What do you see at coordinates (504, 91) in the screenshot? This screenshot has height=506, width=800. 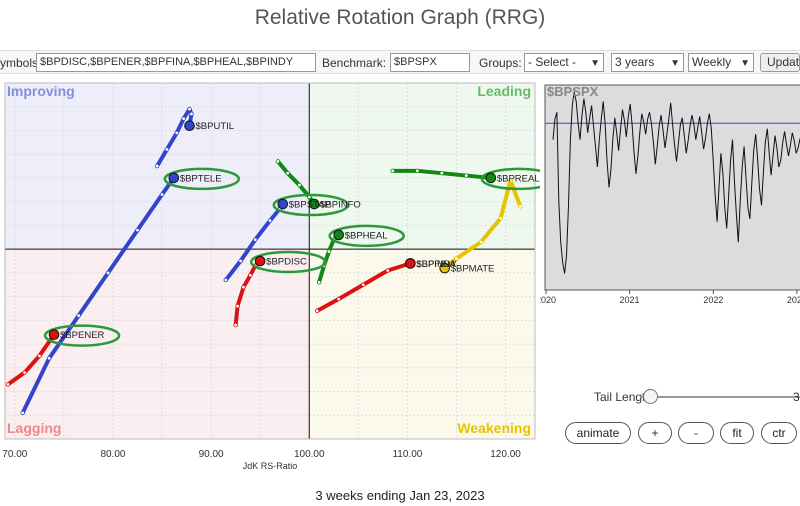 I see `quadrant-label-leading: Leading` at bounding box center [504, 91].